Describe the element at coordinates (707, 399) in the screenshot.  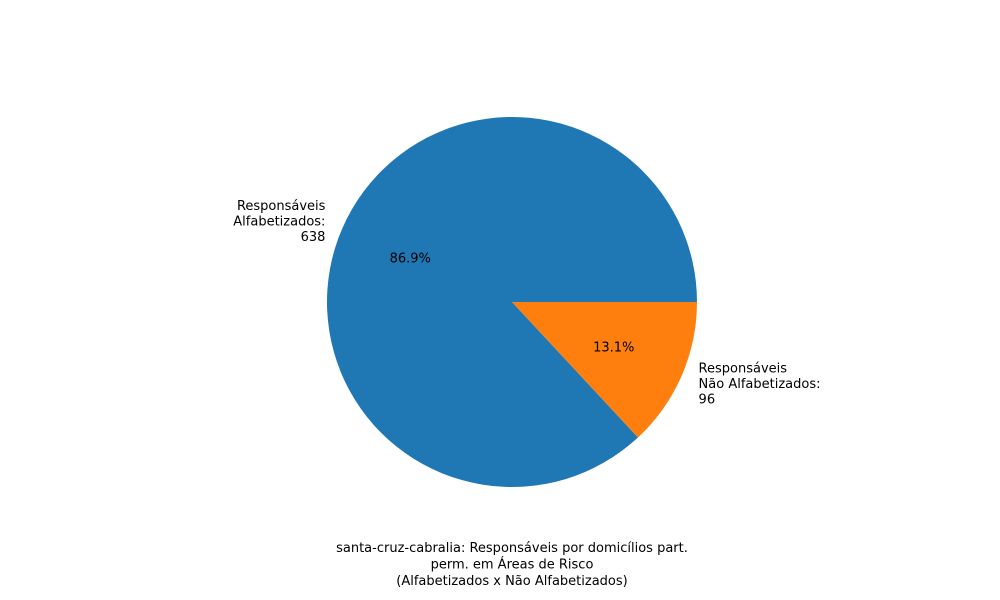
I see `slice-label-line: 96` at that location.